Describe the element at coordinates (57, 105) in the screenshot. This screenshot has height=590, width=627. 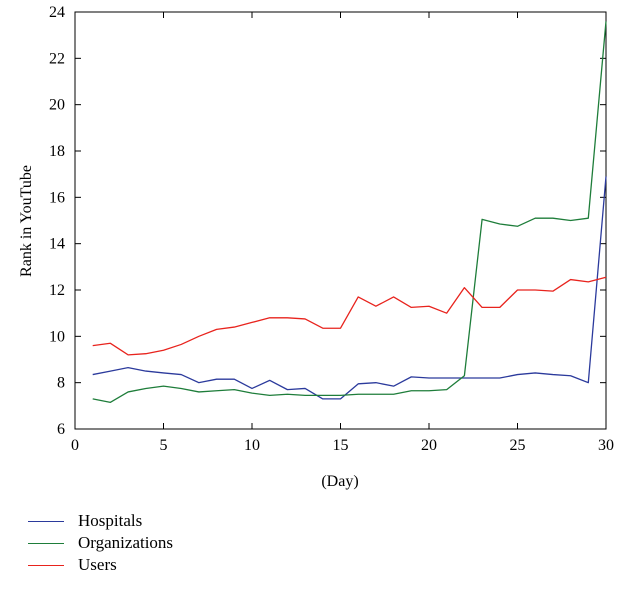
I see `y-tick-label: 20` at that location.